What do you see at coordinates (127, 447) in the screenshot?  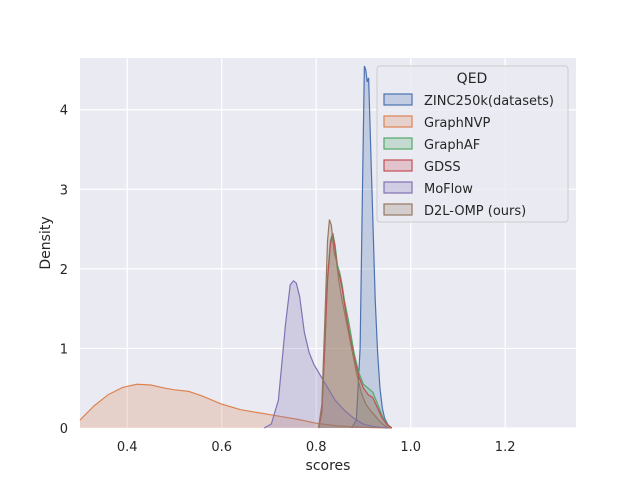 I see `x-tick-label: 0.4` at bounding box center [127, 447].